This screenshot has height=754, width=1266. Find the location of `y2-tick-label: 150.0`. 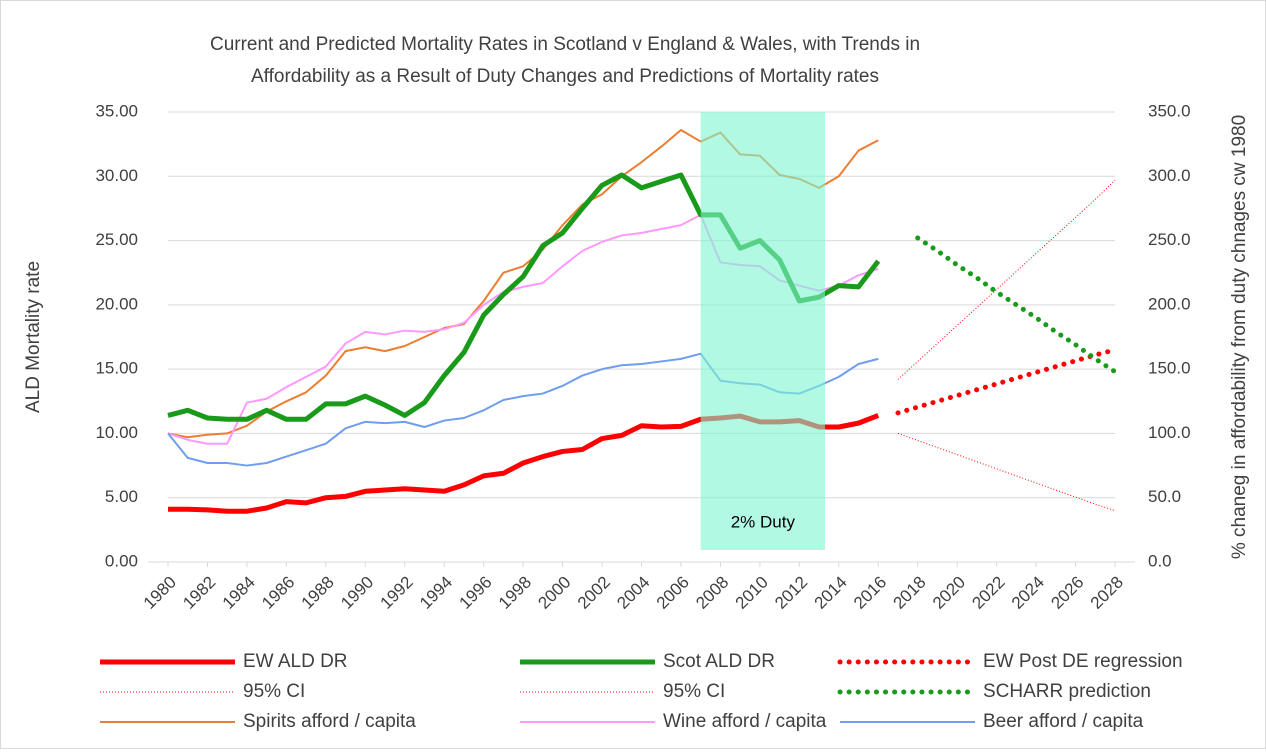

y2-tick-label: 150.0 is located at coordinates (1169, 368).